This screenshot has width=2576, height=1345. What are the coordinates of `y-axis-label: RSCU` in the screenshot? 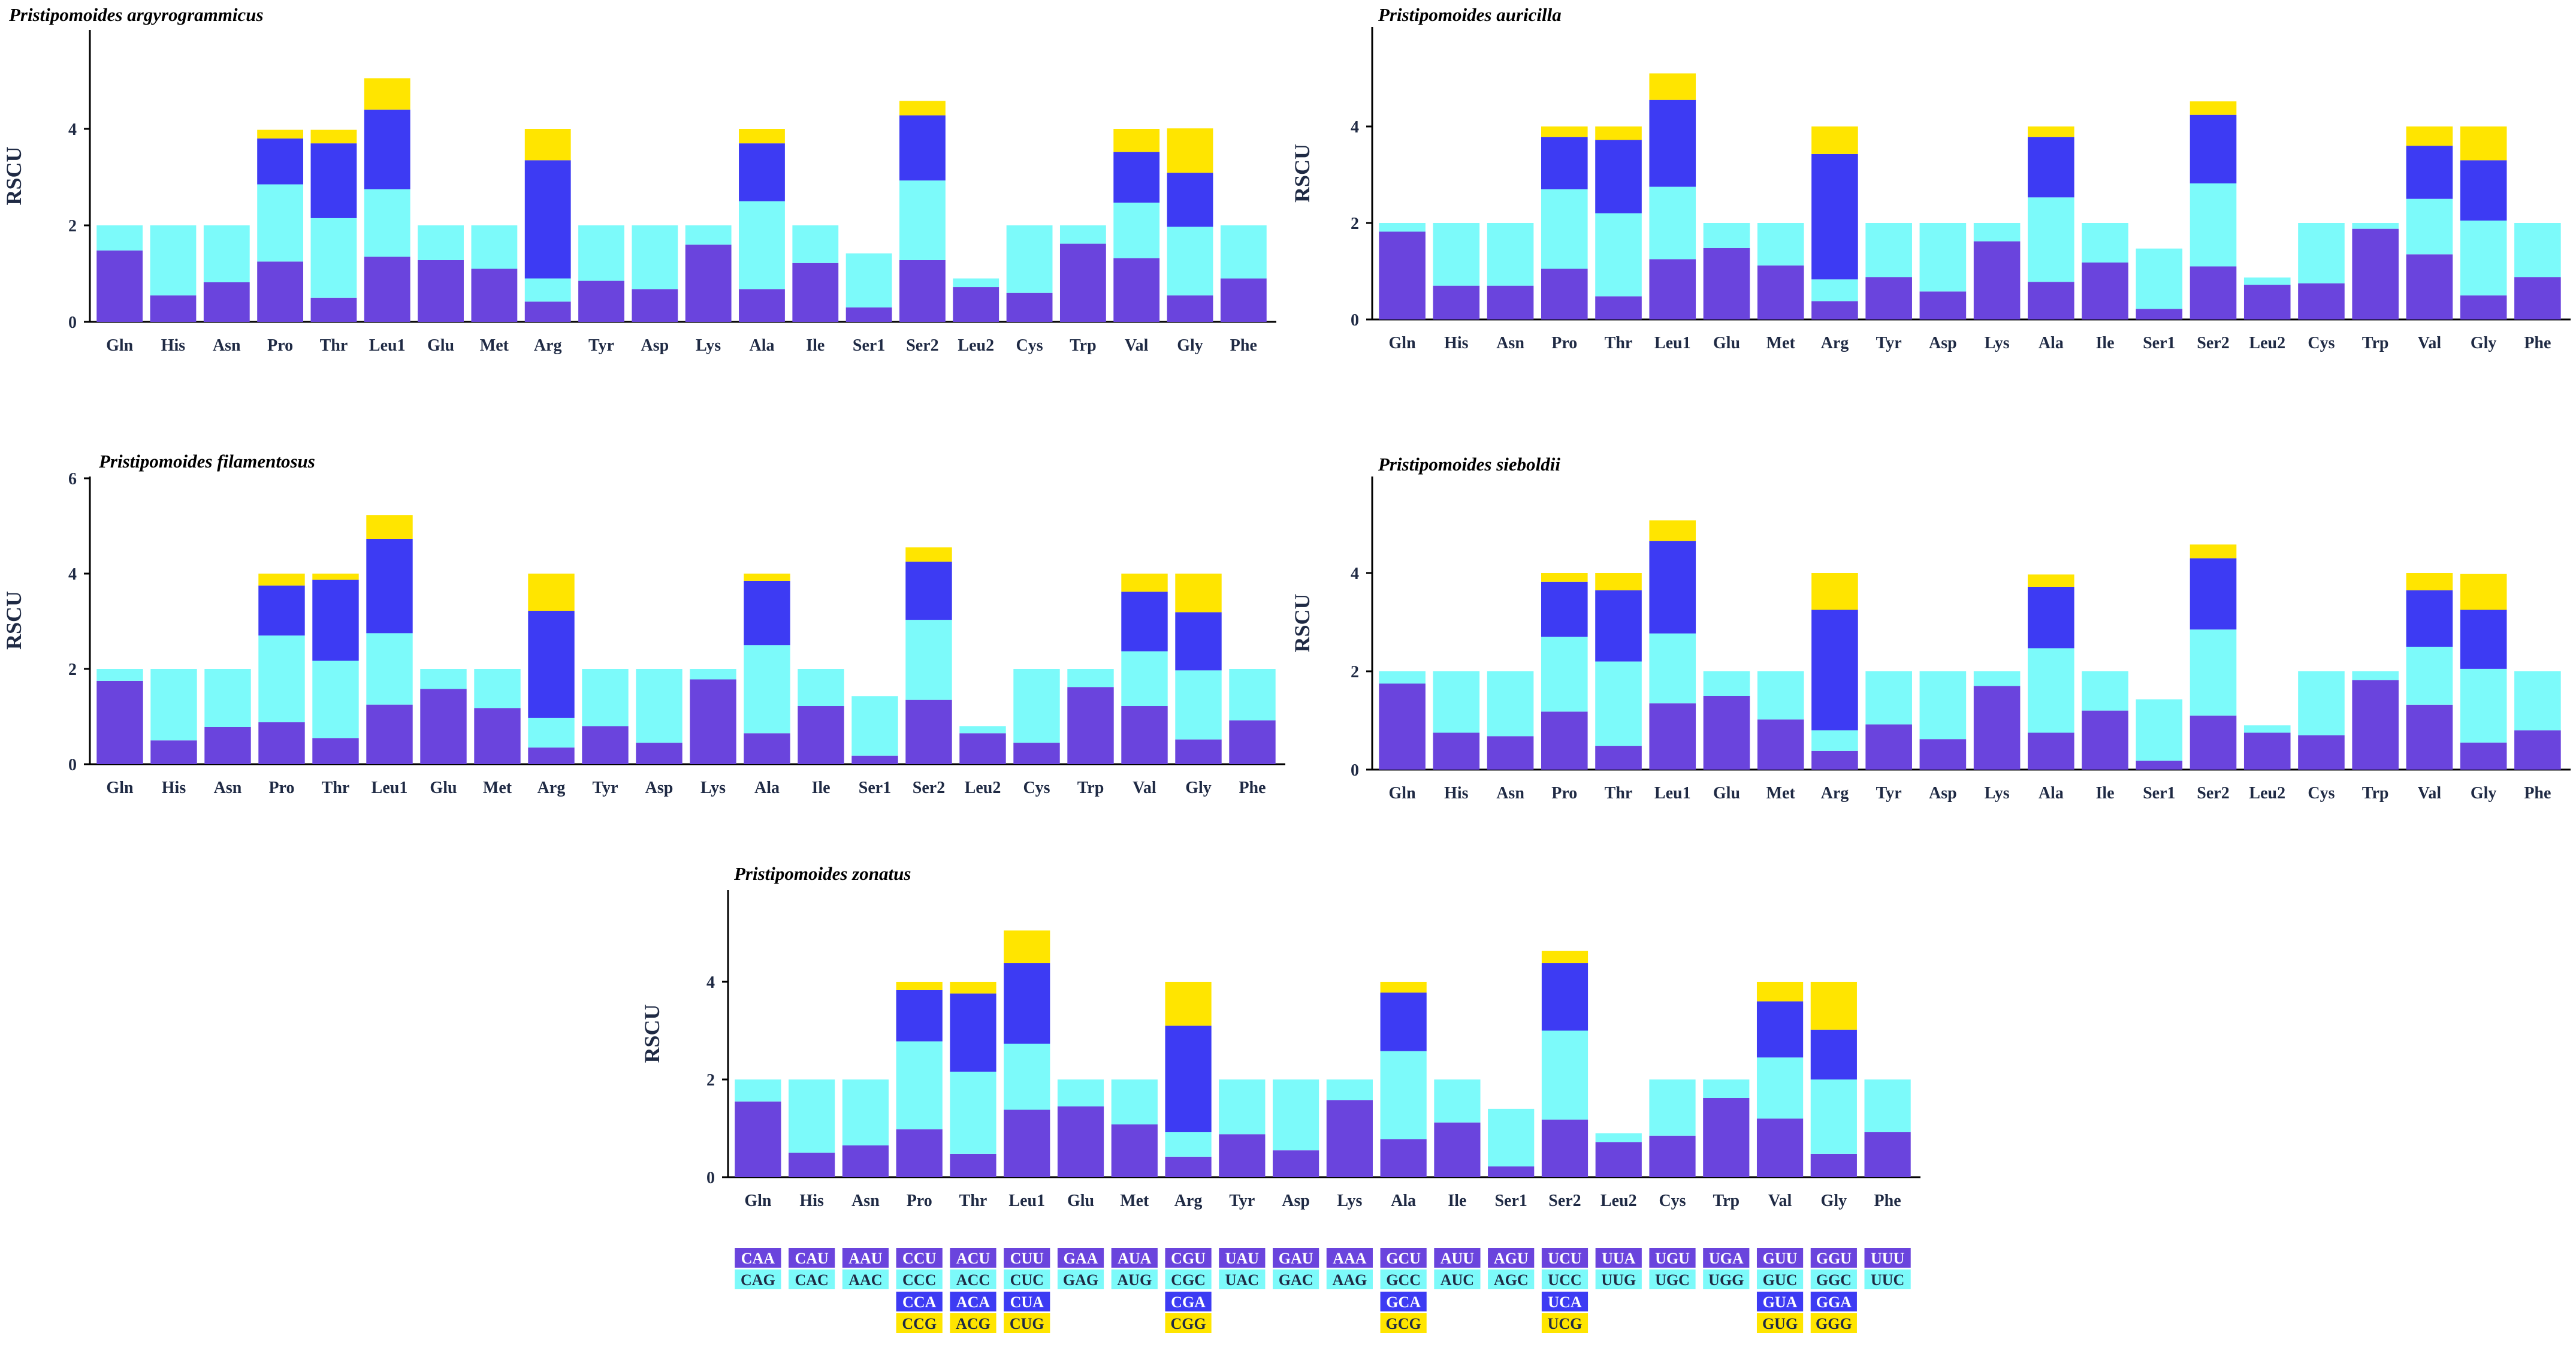 It's located at (1302, 173).